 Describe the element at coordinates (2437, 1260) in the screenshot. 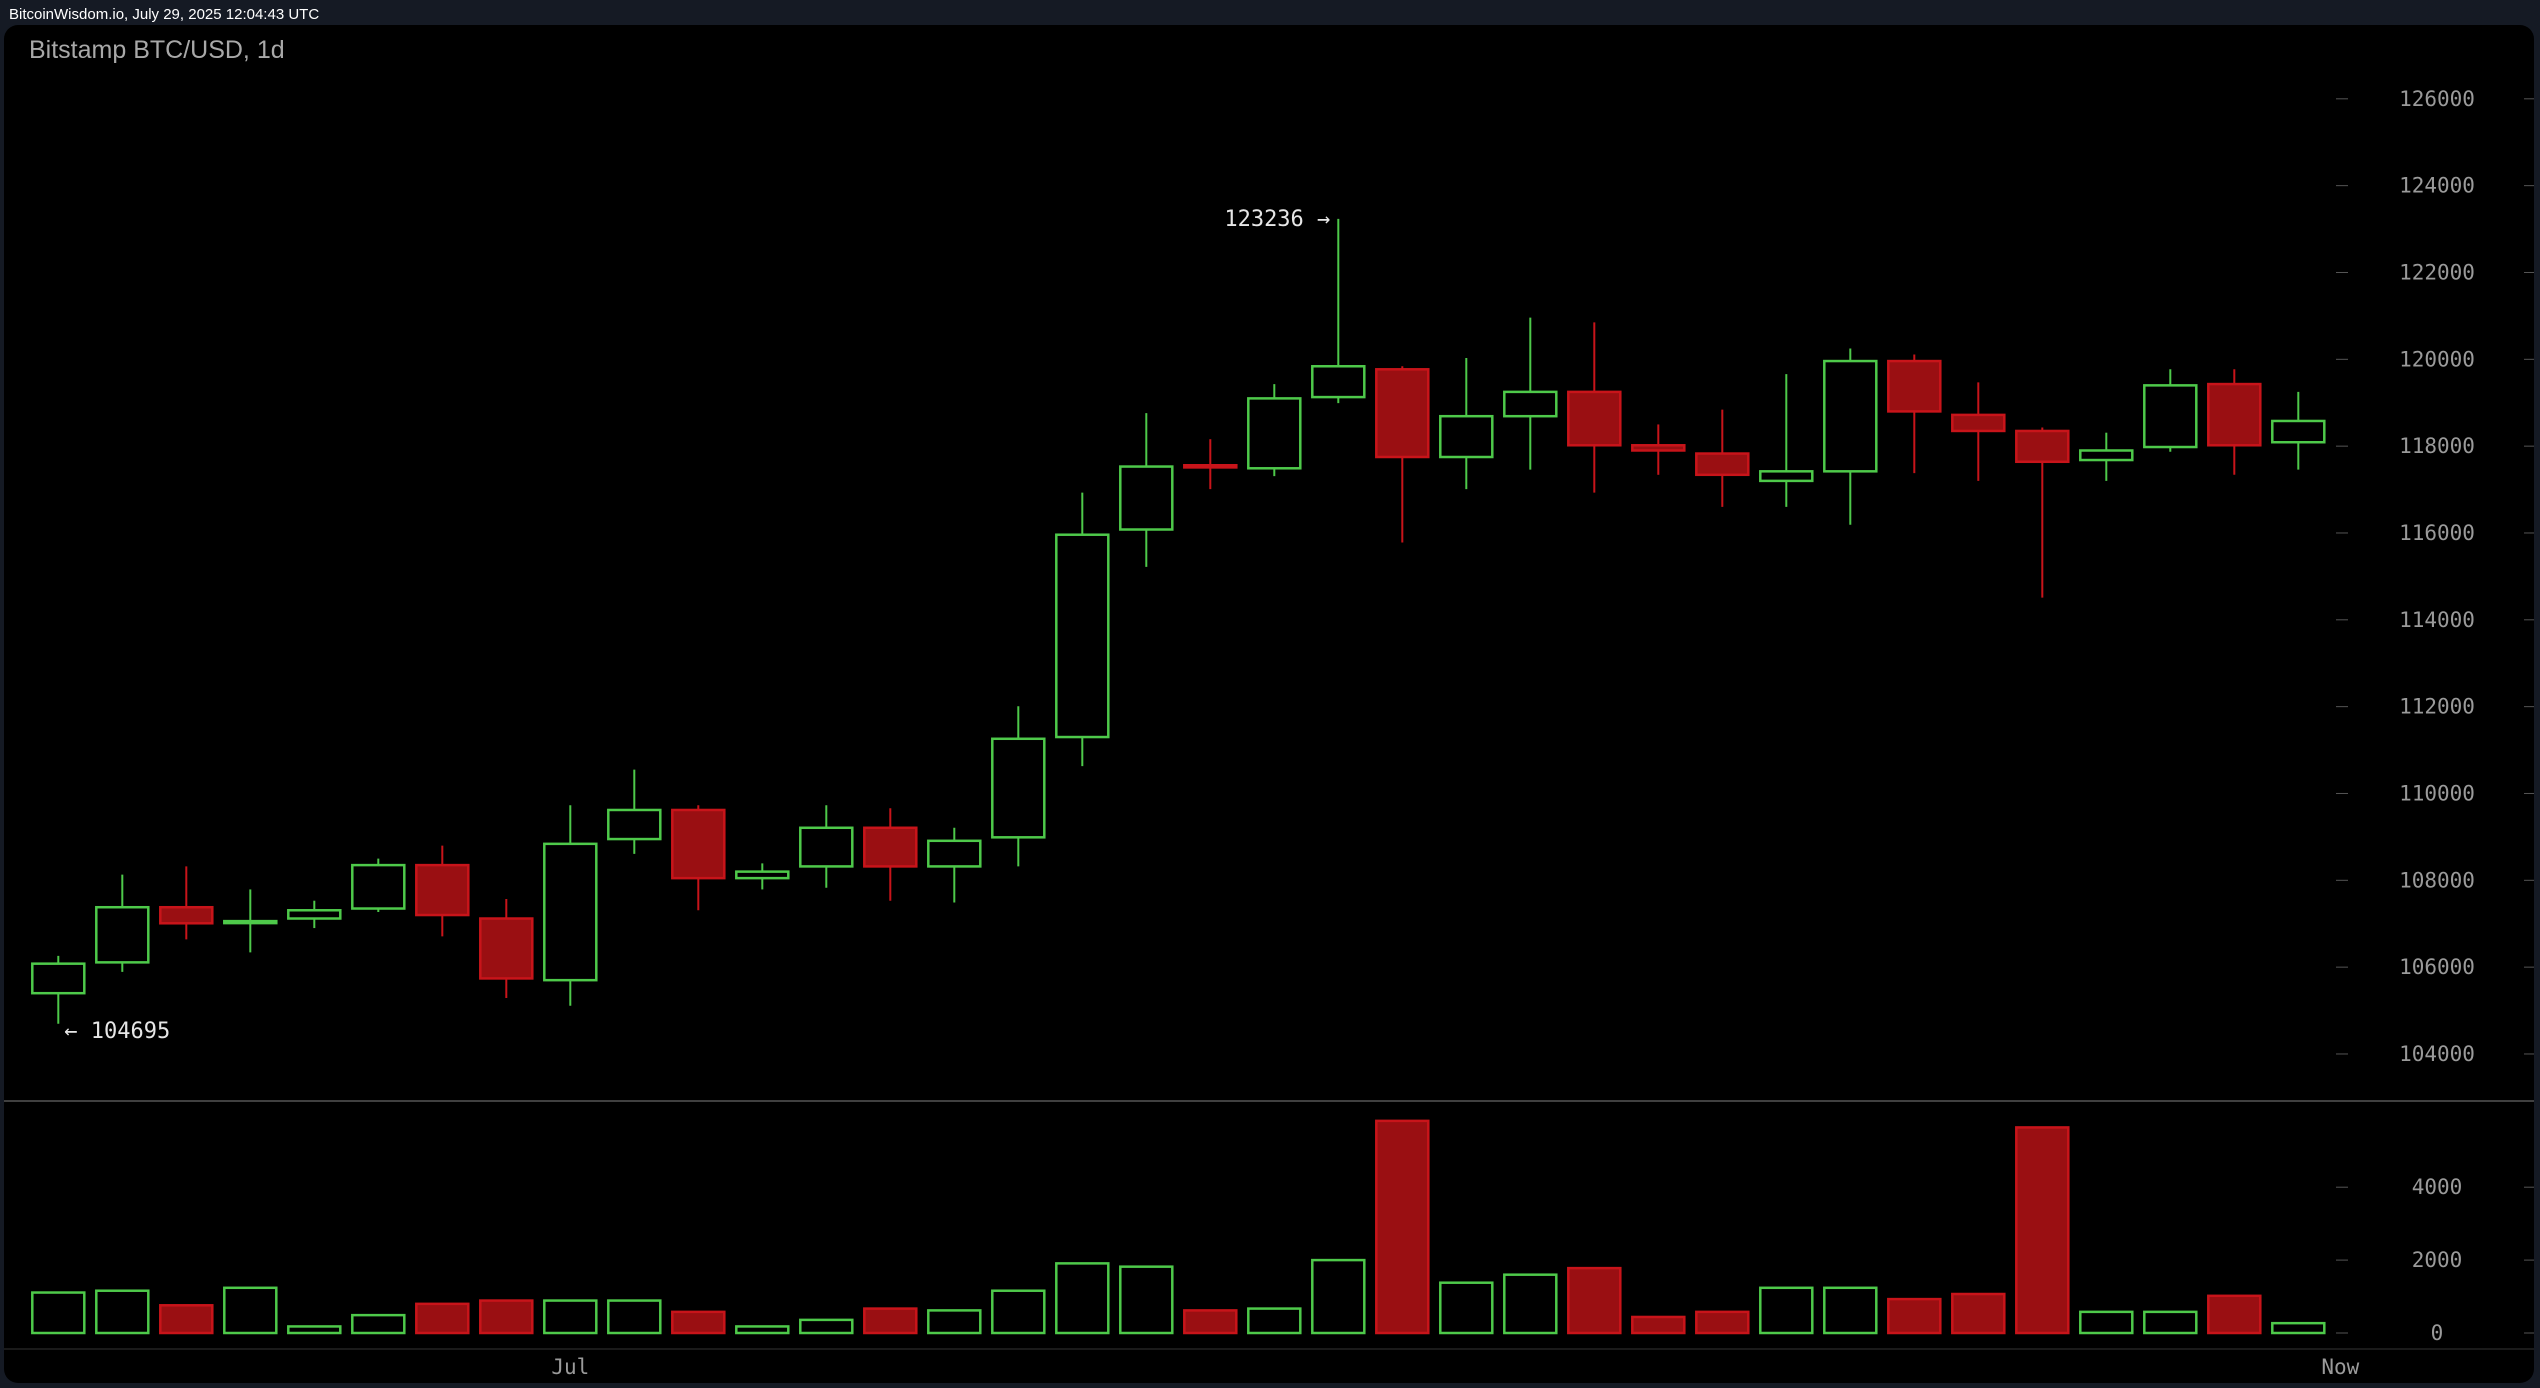

I see `volume-tick-label: 2000` at that location.